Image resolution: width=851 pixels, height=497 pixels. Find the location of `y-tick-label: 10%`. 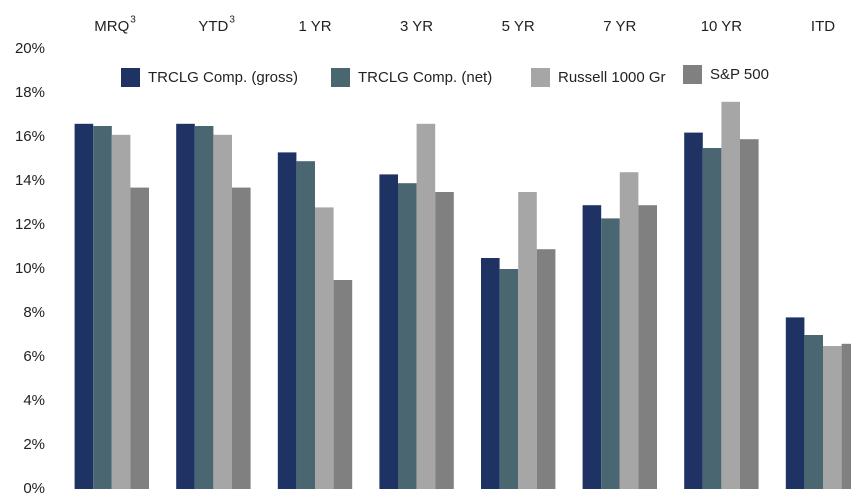

y-tick-label: 10% is located at coordinates (30, 268).